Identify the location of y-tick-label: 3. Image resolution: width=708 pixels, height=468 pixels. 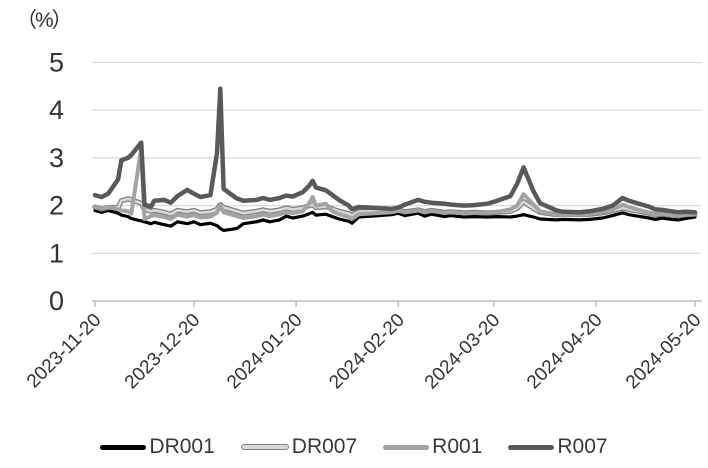
(56, 158).